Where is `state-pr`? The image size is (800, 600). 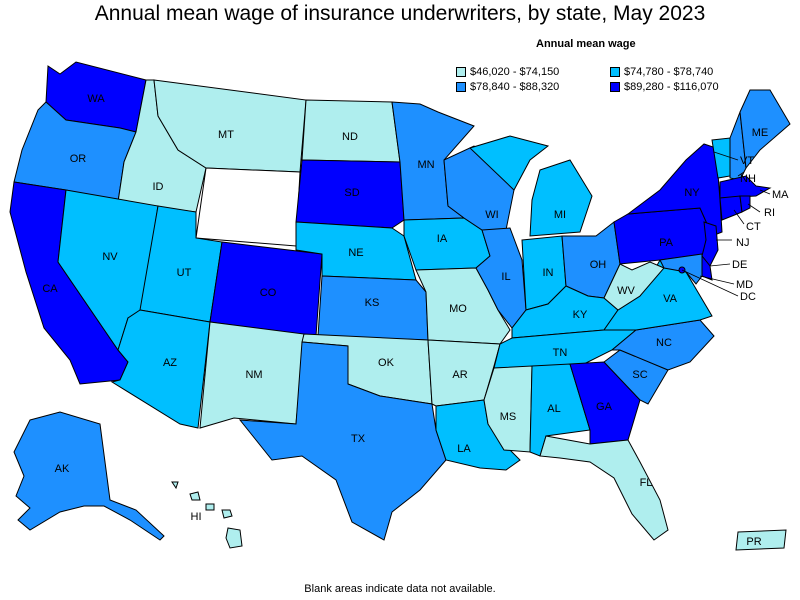 state-pr is located at coordinates (761, 540).